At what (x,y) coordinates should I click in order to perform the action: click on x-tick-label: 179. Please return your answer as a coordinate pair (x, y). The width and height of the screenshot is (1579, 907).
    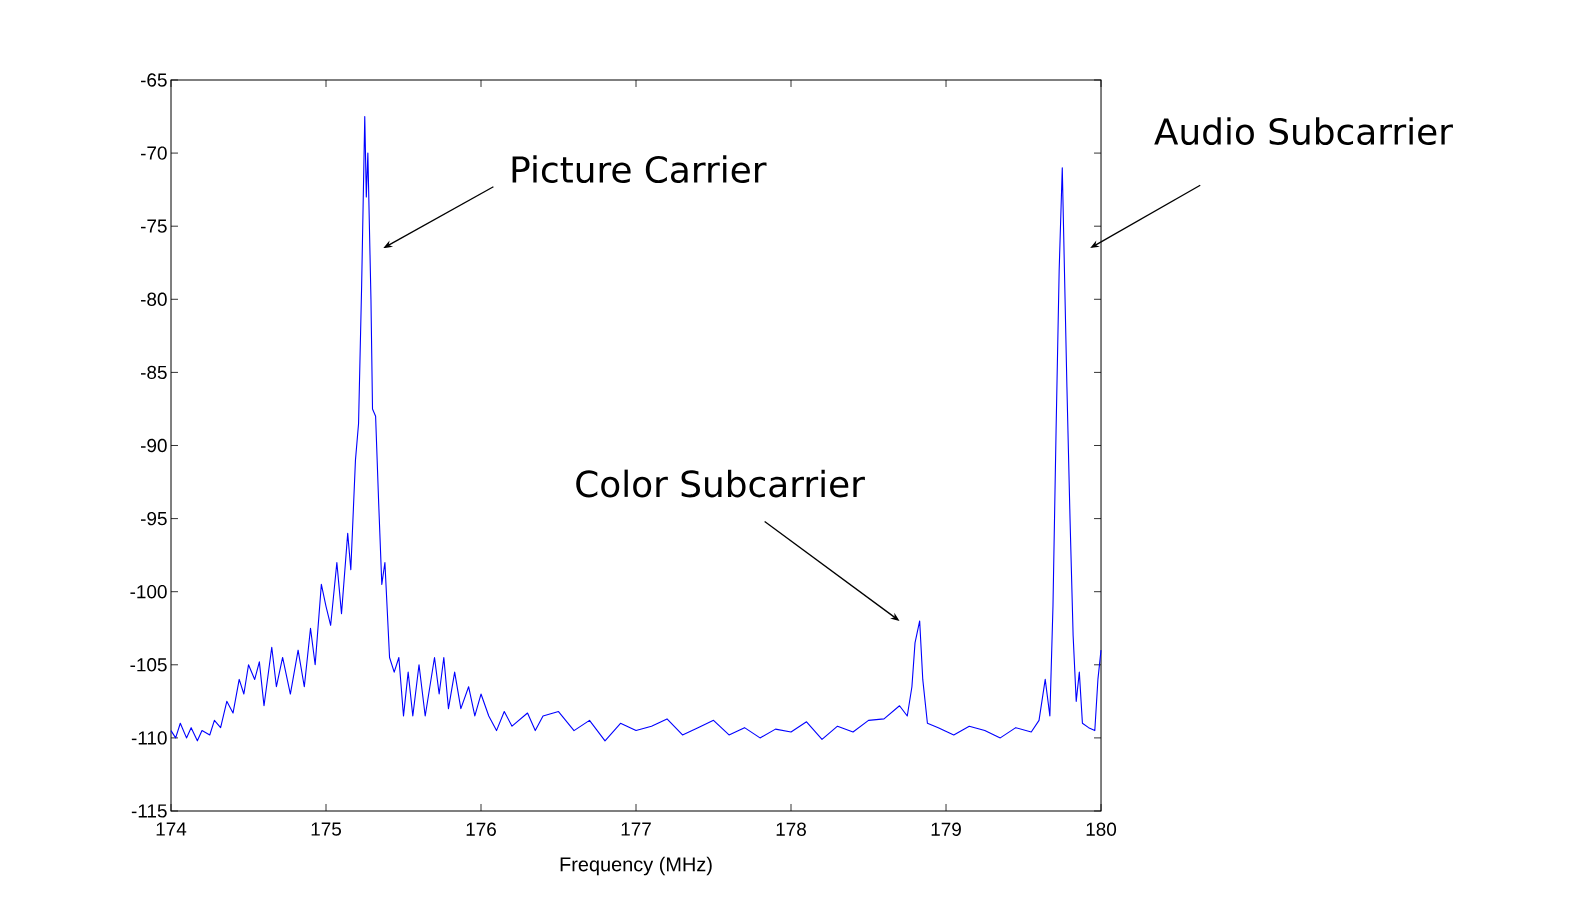
    Looking at the image, I should click on (946, 829).